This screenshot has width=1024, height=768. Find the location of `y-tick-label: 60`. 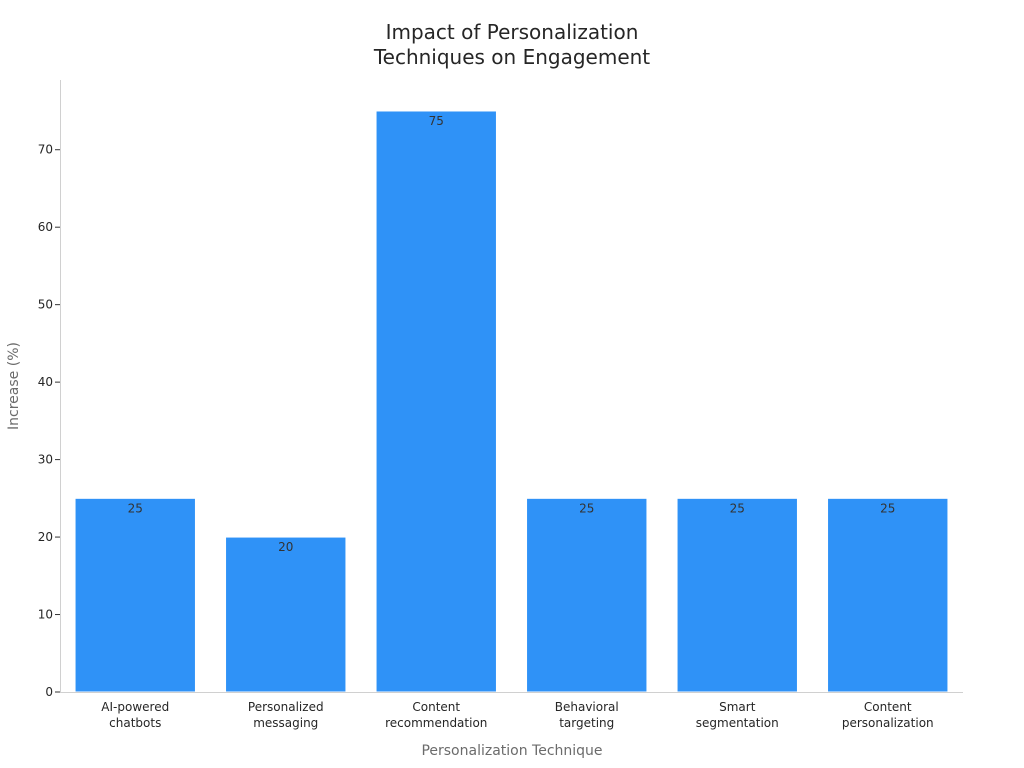

y-tick-label: 60 is located at coordinates (45, 227).